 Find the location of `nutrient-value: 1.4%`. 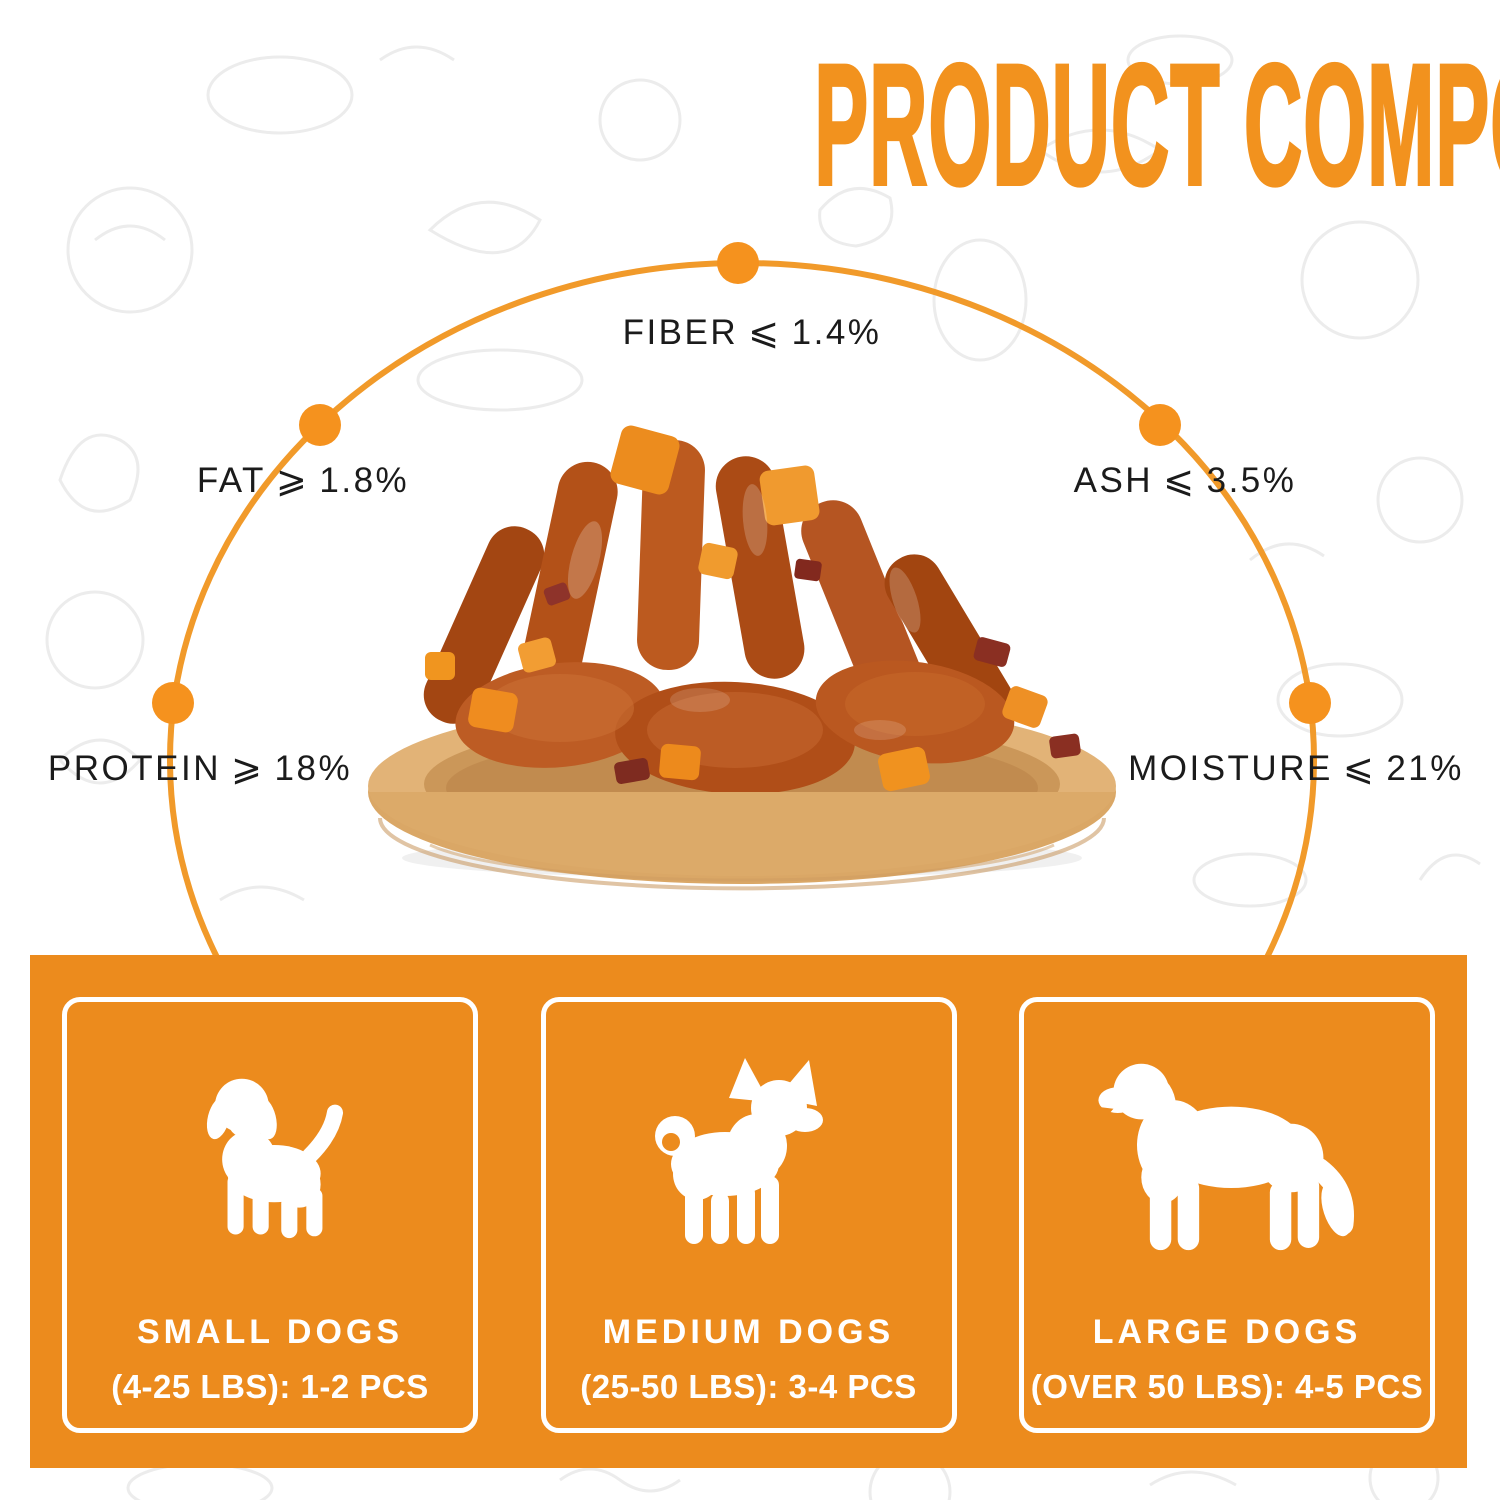

nutrient-value: 1.4% is located at coordinates (836, 332).